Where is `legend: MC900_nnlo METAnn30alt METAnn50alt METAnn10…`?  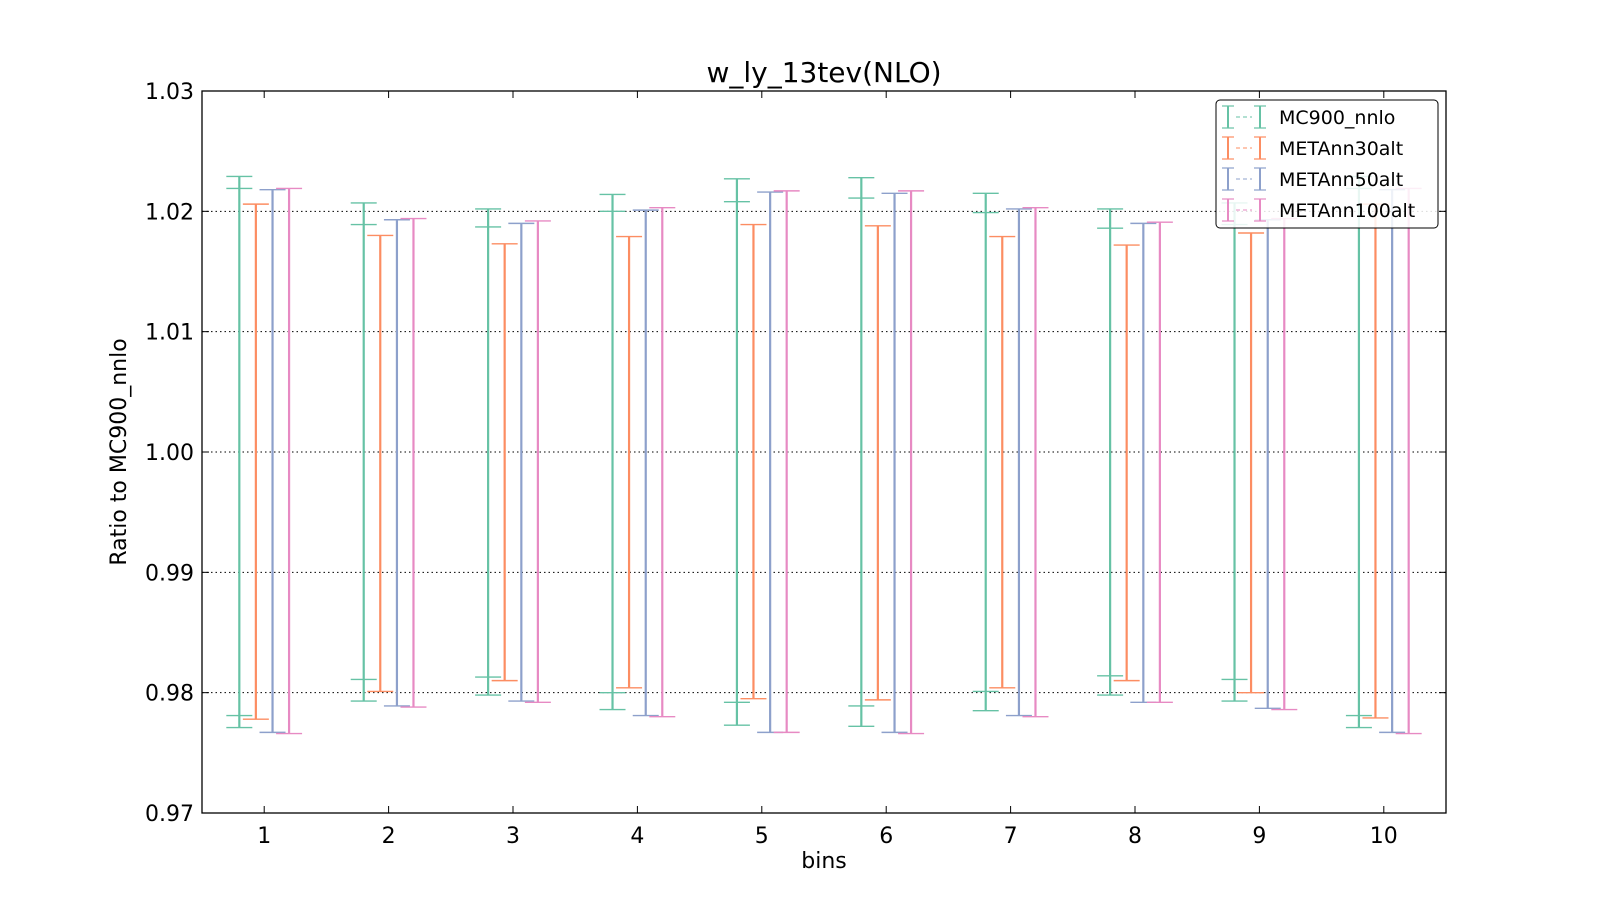 legend: MC900_nnlo METAnn30alt METAnn50alt METAnn10… is located at coordinates (1327, 164).